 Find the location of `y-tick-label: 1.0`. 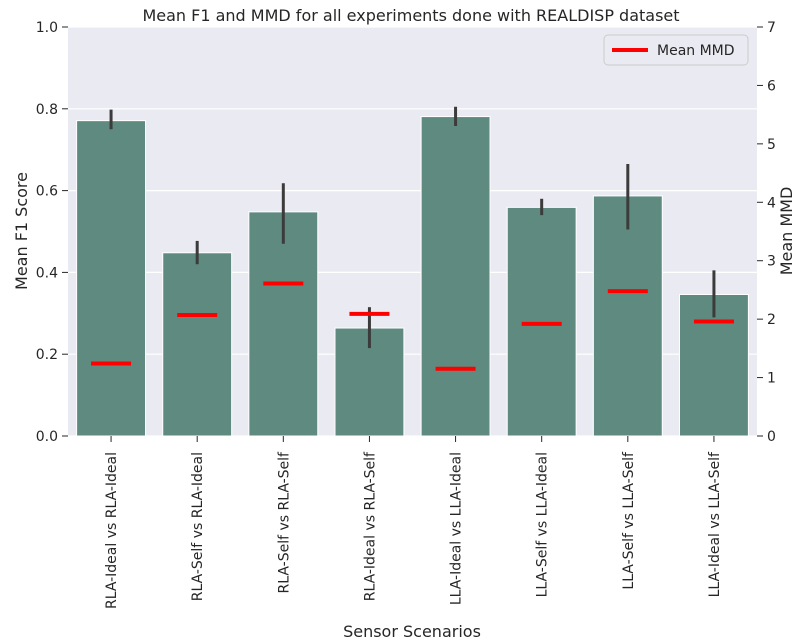

y-tick-label: 1.0 is located at coordinates (47, 28).